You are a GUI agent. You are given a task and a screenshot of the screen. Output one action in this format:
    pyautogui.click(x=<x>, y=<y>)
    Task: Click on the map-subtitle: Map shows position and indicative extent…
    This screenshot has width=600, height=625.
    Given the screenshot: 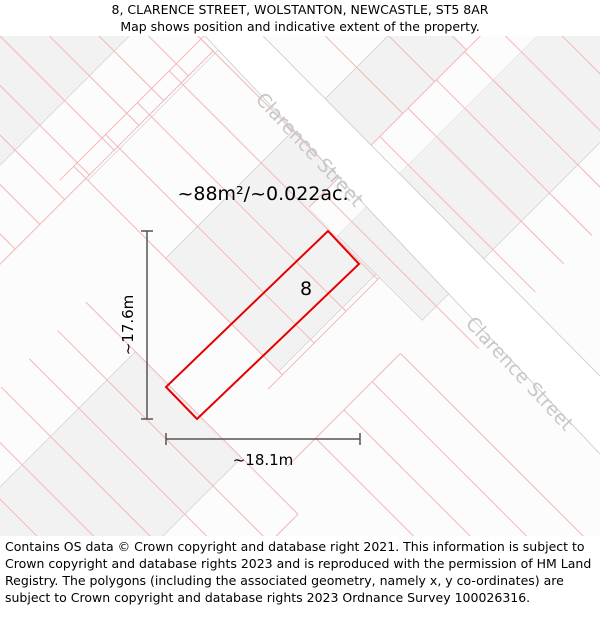 What is the action you would take?
    pyautogui.click(x=300, y=26)
    